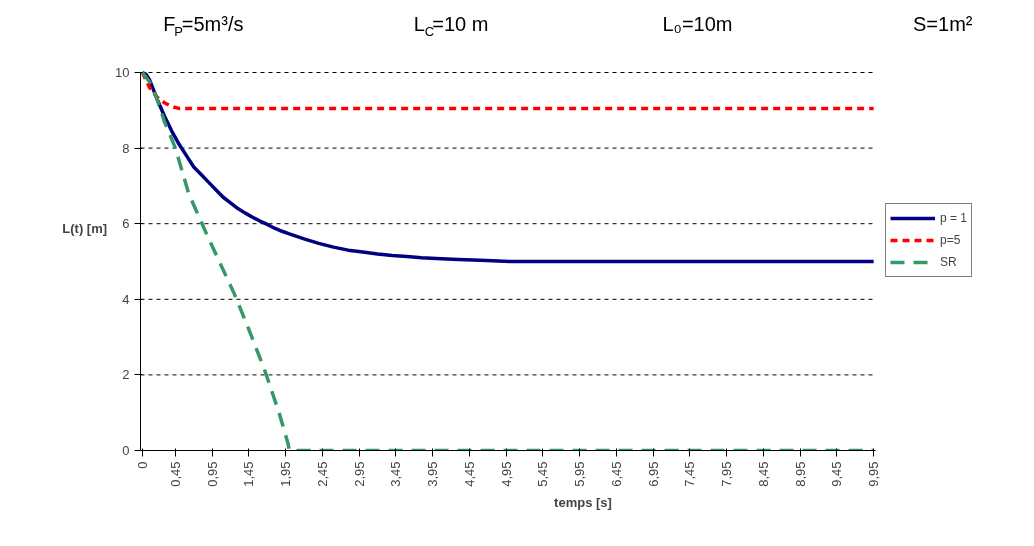 The height and width of the screenshot is (546, 1034). Describe the element at coordinates (954, 218) in the screenshot. I see `legend-label: p = 1` at that location.